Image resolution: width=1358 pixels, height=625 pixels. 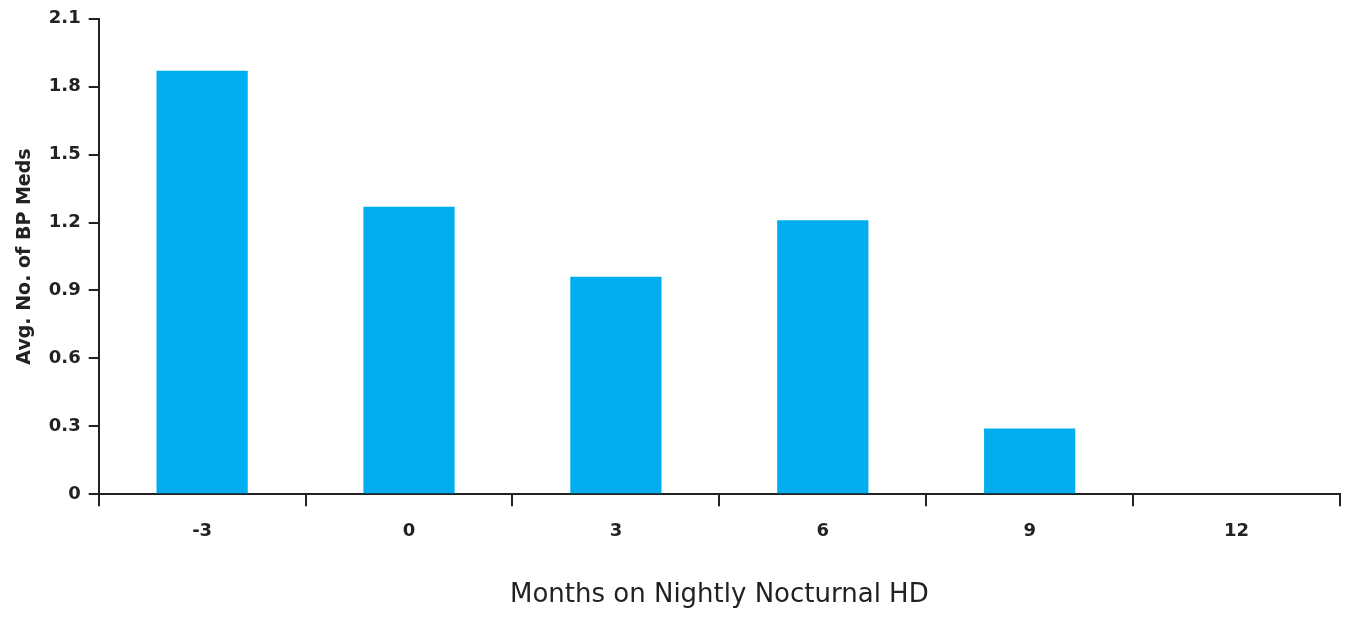 What do you see at coordinates (719, 593) in the screenshot?
I see `x-axis-title: Months on Nightly Nocturnal HD` at bounding box center [719, 593].